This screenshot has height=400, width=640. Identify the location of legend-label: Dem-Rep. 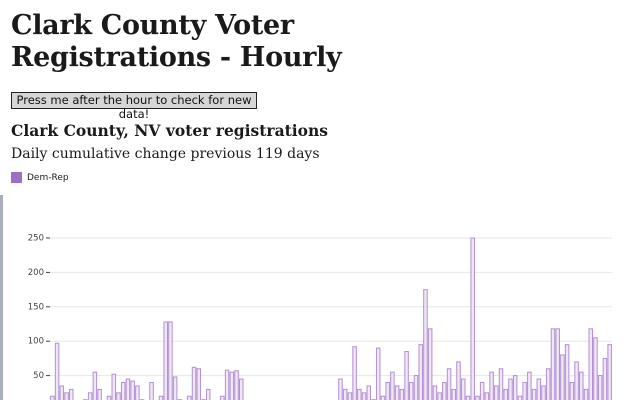
(48, 177).